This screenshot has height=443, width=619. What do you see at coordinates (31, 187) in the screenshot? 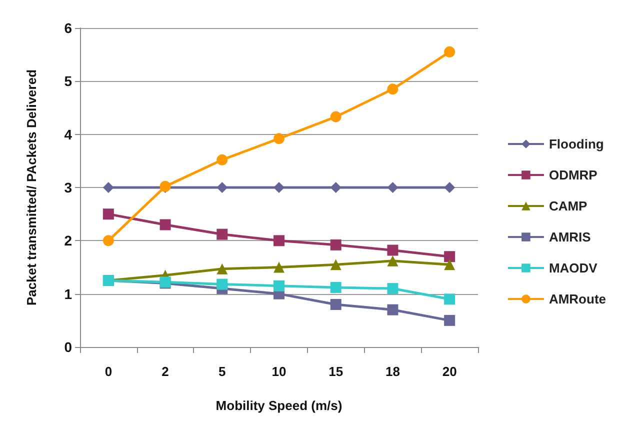
I see `y-axis-title: Packet transmitted/ PAckets Delivered` at bounding box center [31, 187].